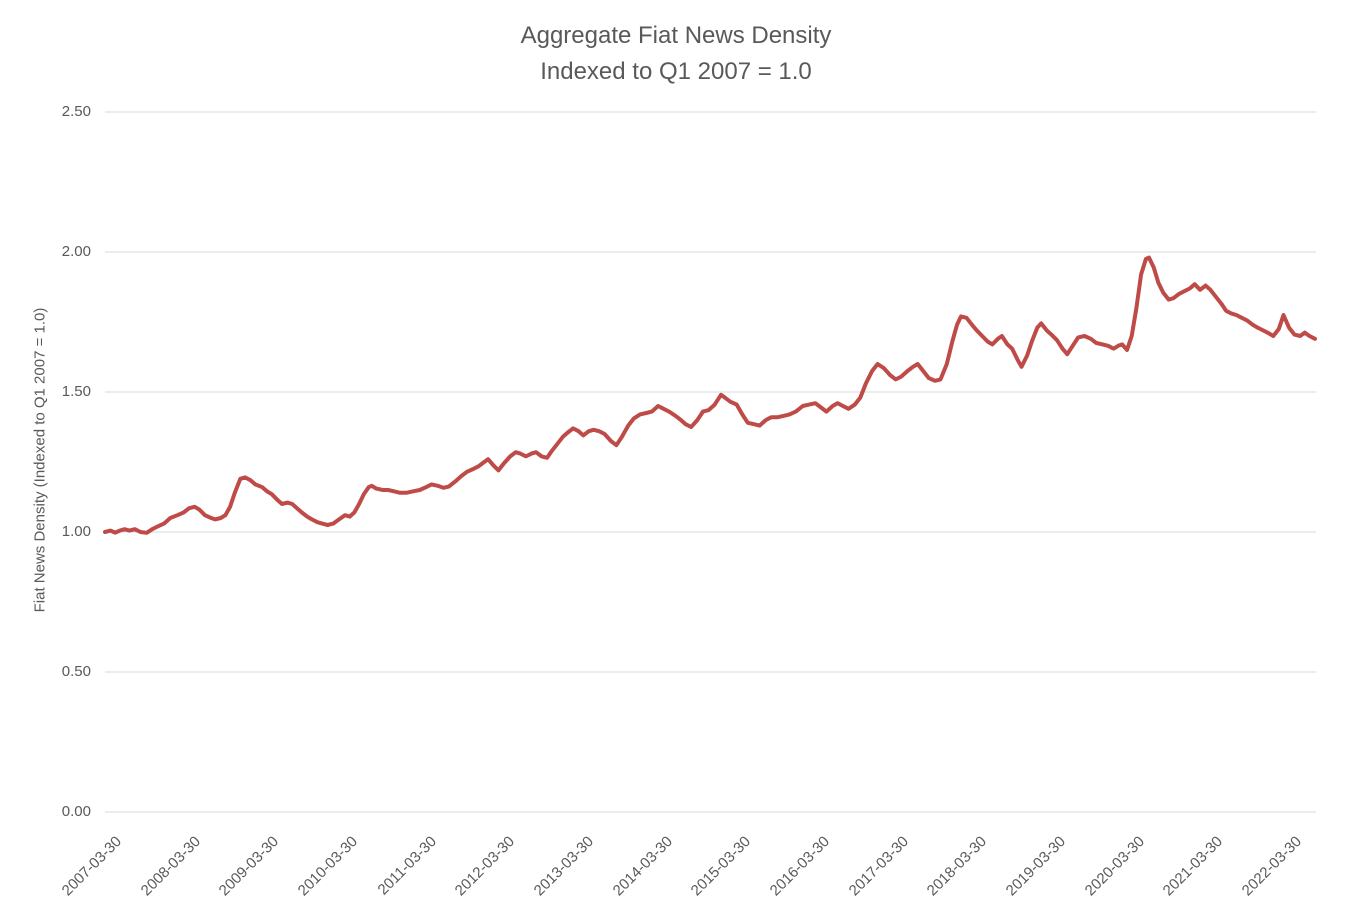  Describe the element at coordinates (676, 35) in the screenshot. I see `chart-title: Aggregate Fiat News Density` at that location.